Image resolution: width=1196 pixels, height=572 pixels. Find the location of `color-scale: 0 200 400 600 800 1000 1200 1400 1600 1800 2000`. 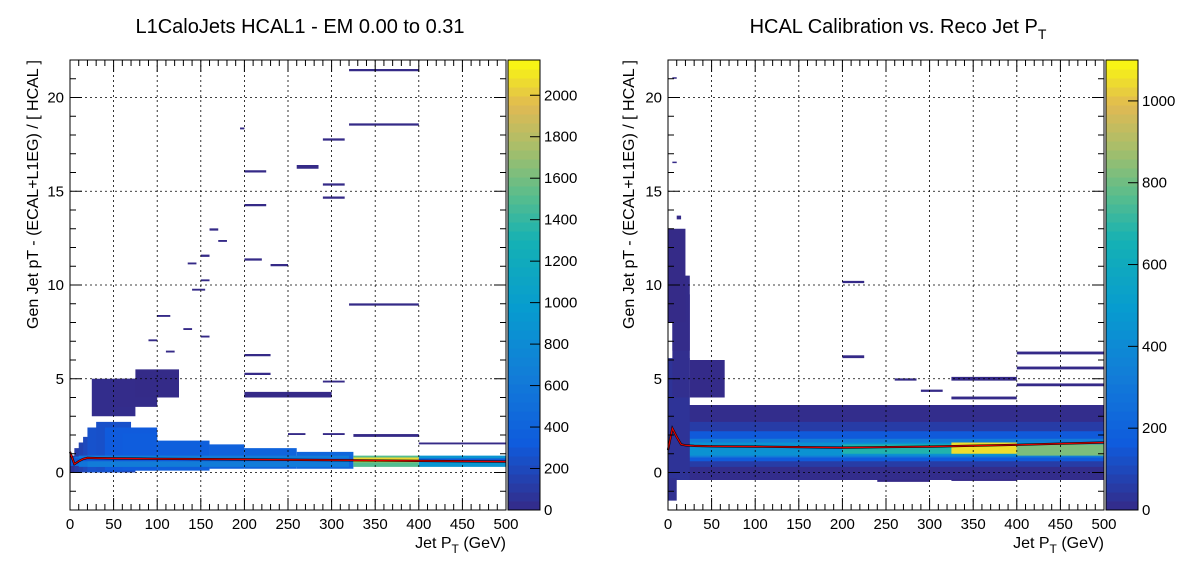

color-scale: 0 200 400 600 800 1000 1200 1400 1600 1800 2000 is located at coordinates (542, 289).